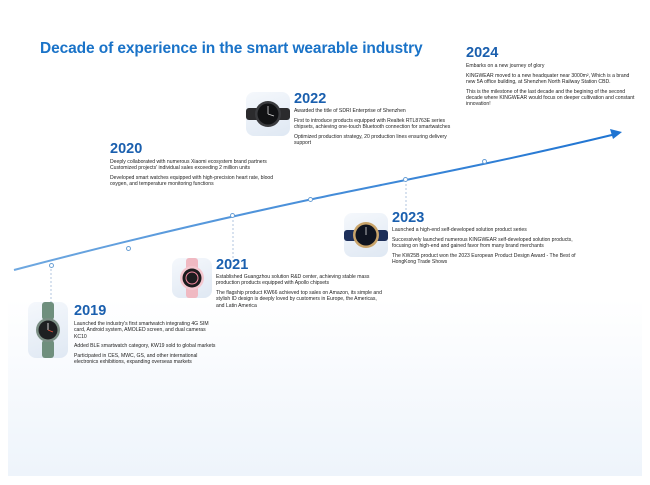  Describe the element at coordinates (310, 199) in the screenshot. I see `timeline-dot-2022` at that location.